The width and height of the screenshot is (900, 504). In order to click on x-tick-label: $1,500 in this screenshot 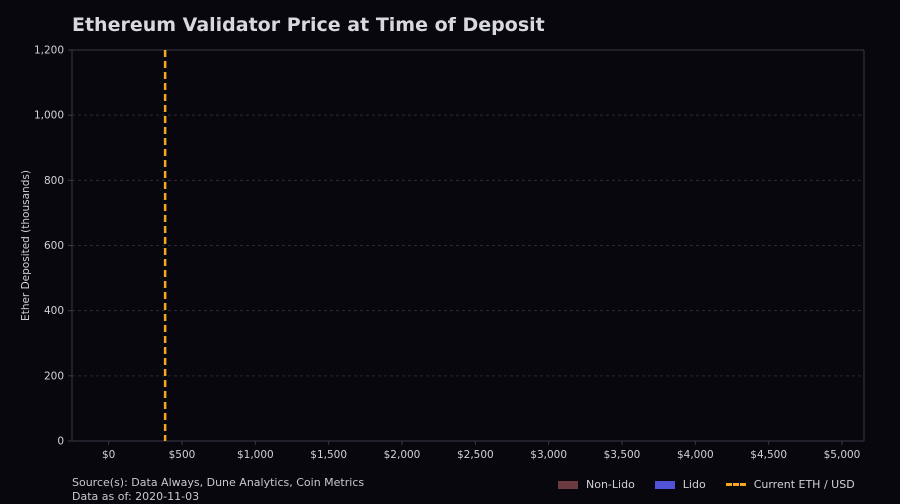, I will do `click(328, 455)`.